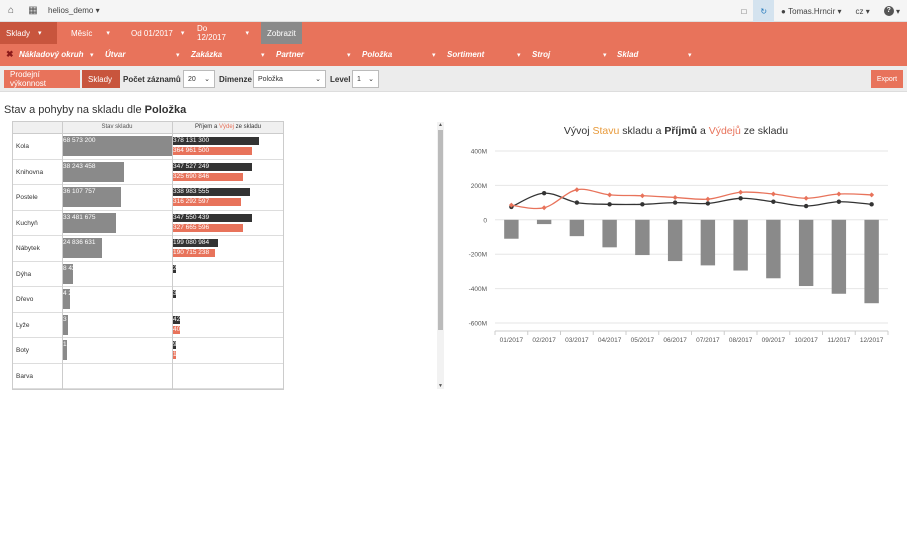  Describe the element at coordinates (74, 10) in the screenshot. I see `app-selector: helios_demo ▾` at that location.